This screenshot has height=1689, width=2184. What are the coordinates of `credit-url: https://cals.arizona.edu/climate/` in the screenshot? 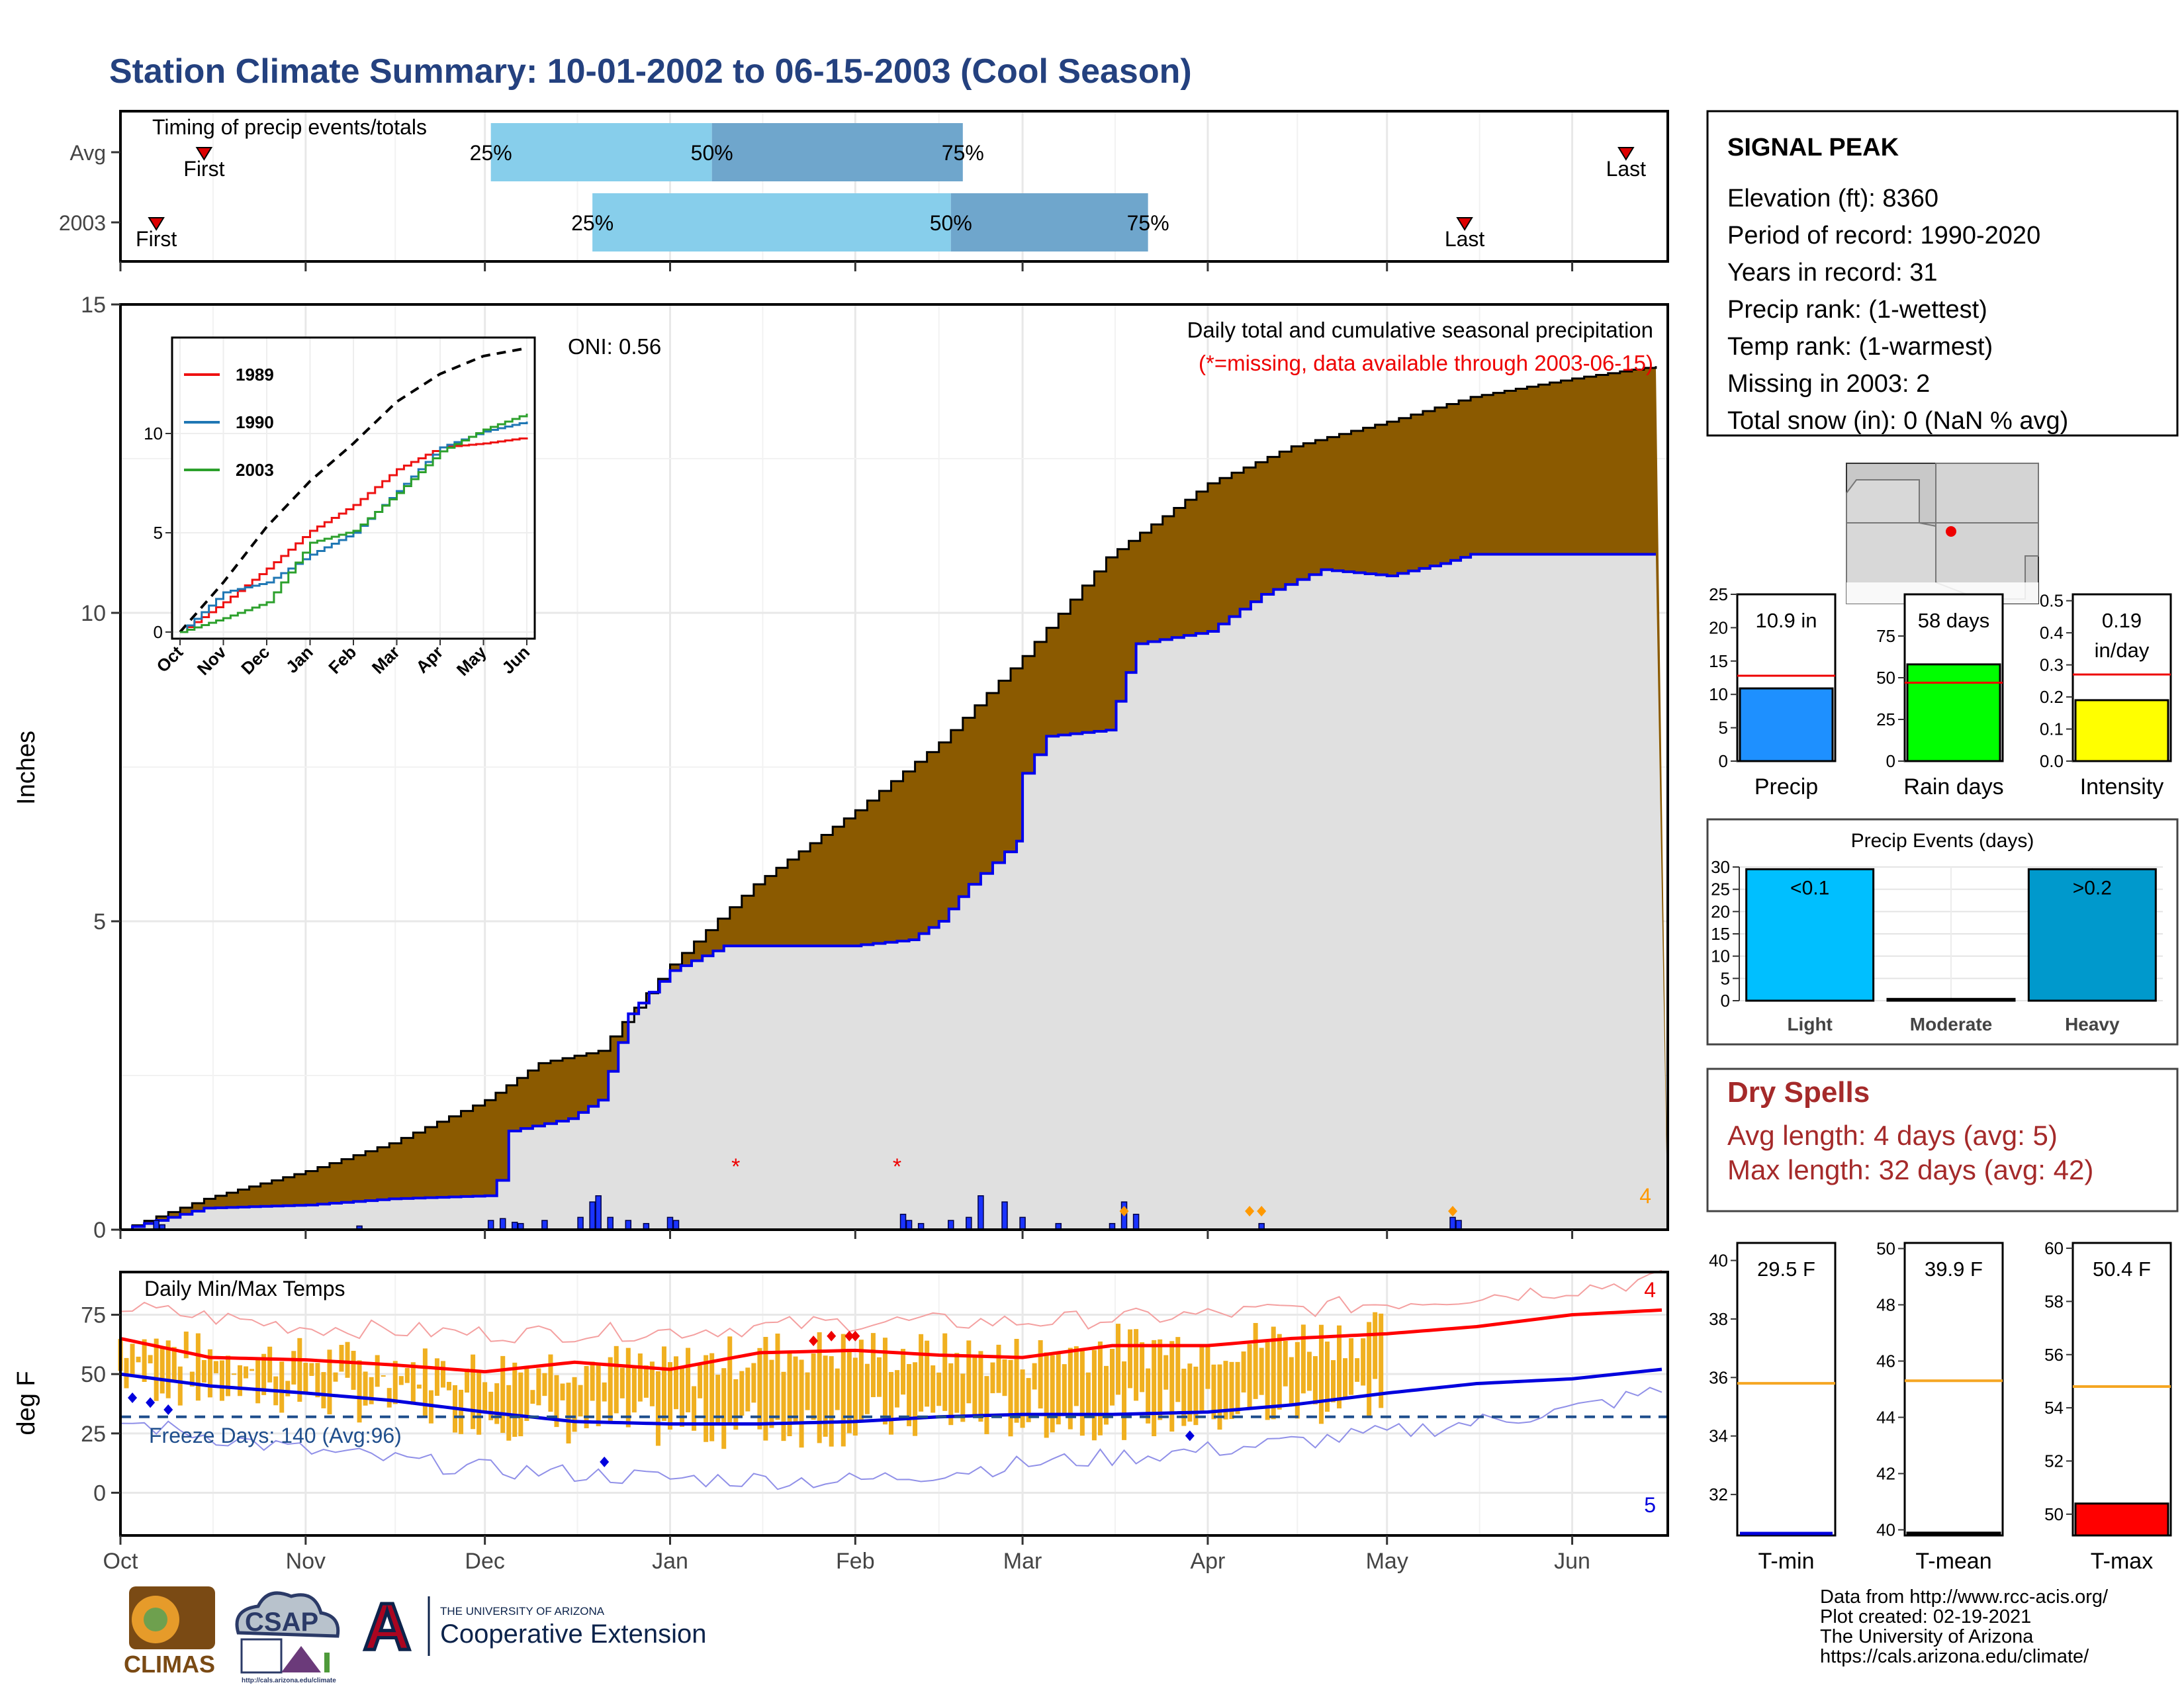 It's located at (1954, 1656).